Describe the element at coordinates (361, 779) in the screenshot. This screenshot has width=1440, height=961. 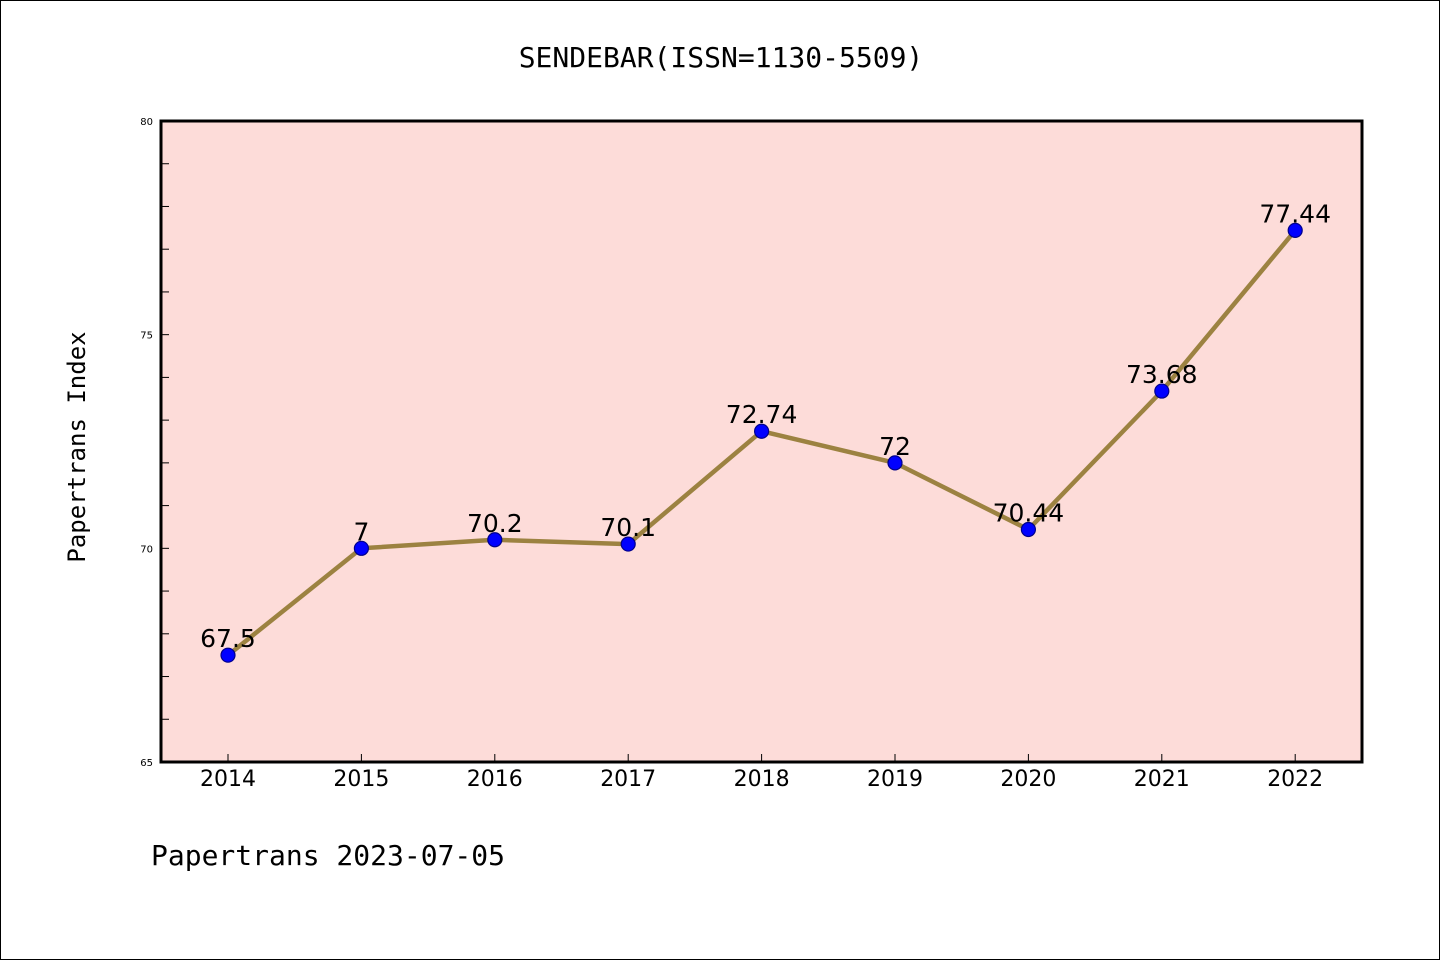
I see `x-tick-label: 2015` at that location.